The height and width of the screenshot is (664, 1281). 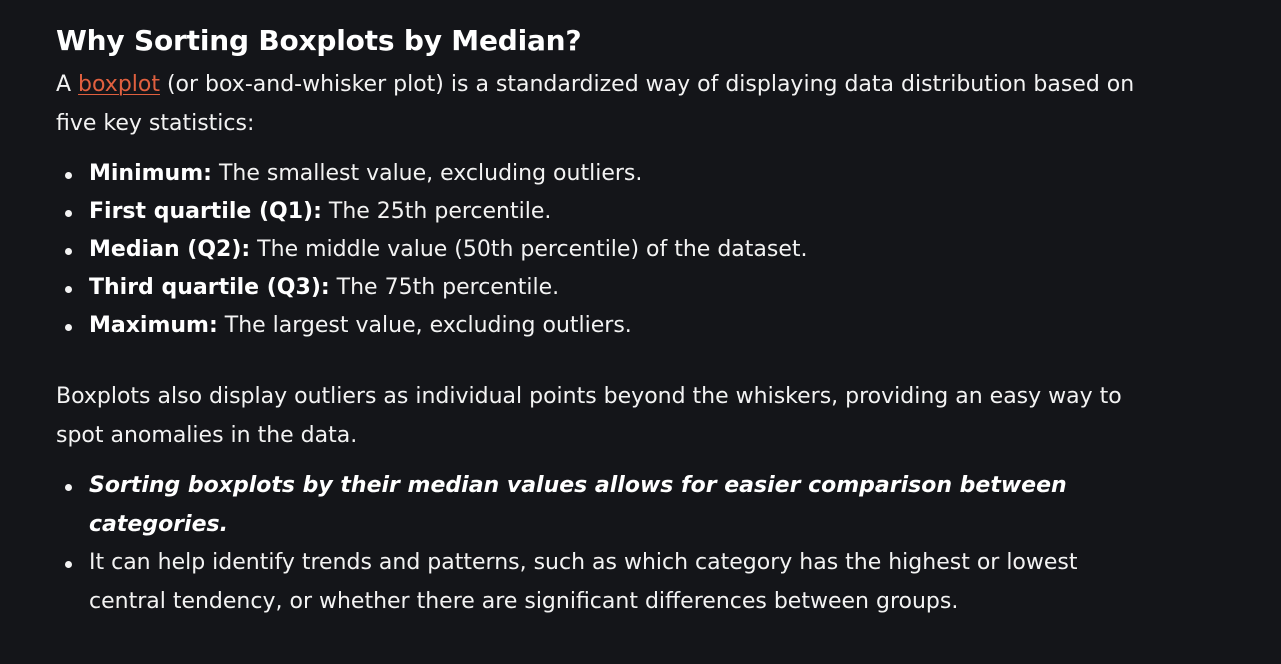 What do you see at coordinates (427, 173) in the screenshot?
I see `stat-description: The smallest value, excluding outliers.` at bounding box center [427, 173].